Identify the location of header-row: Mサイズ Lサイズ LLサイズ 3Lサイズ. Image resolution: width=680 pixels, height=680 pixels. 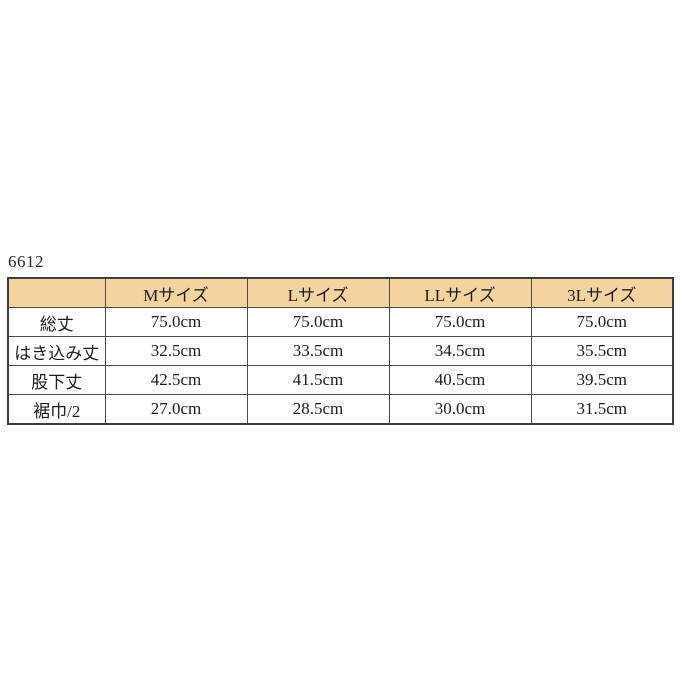
(340, 292).